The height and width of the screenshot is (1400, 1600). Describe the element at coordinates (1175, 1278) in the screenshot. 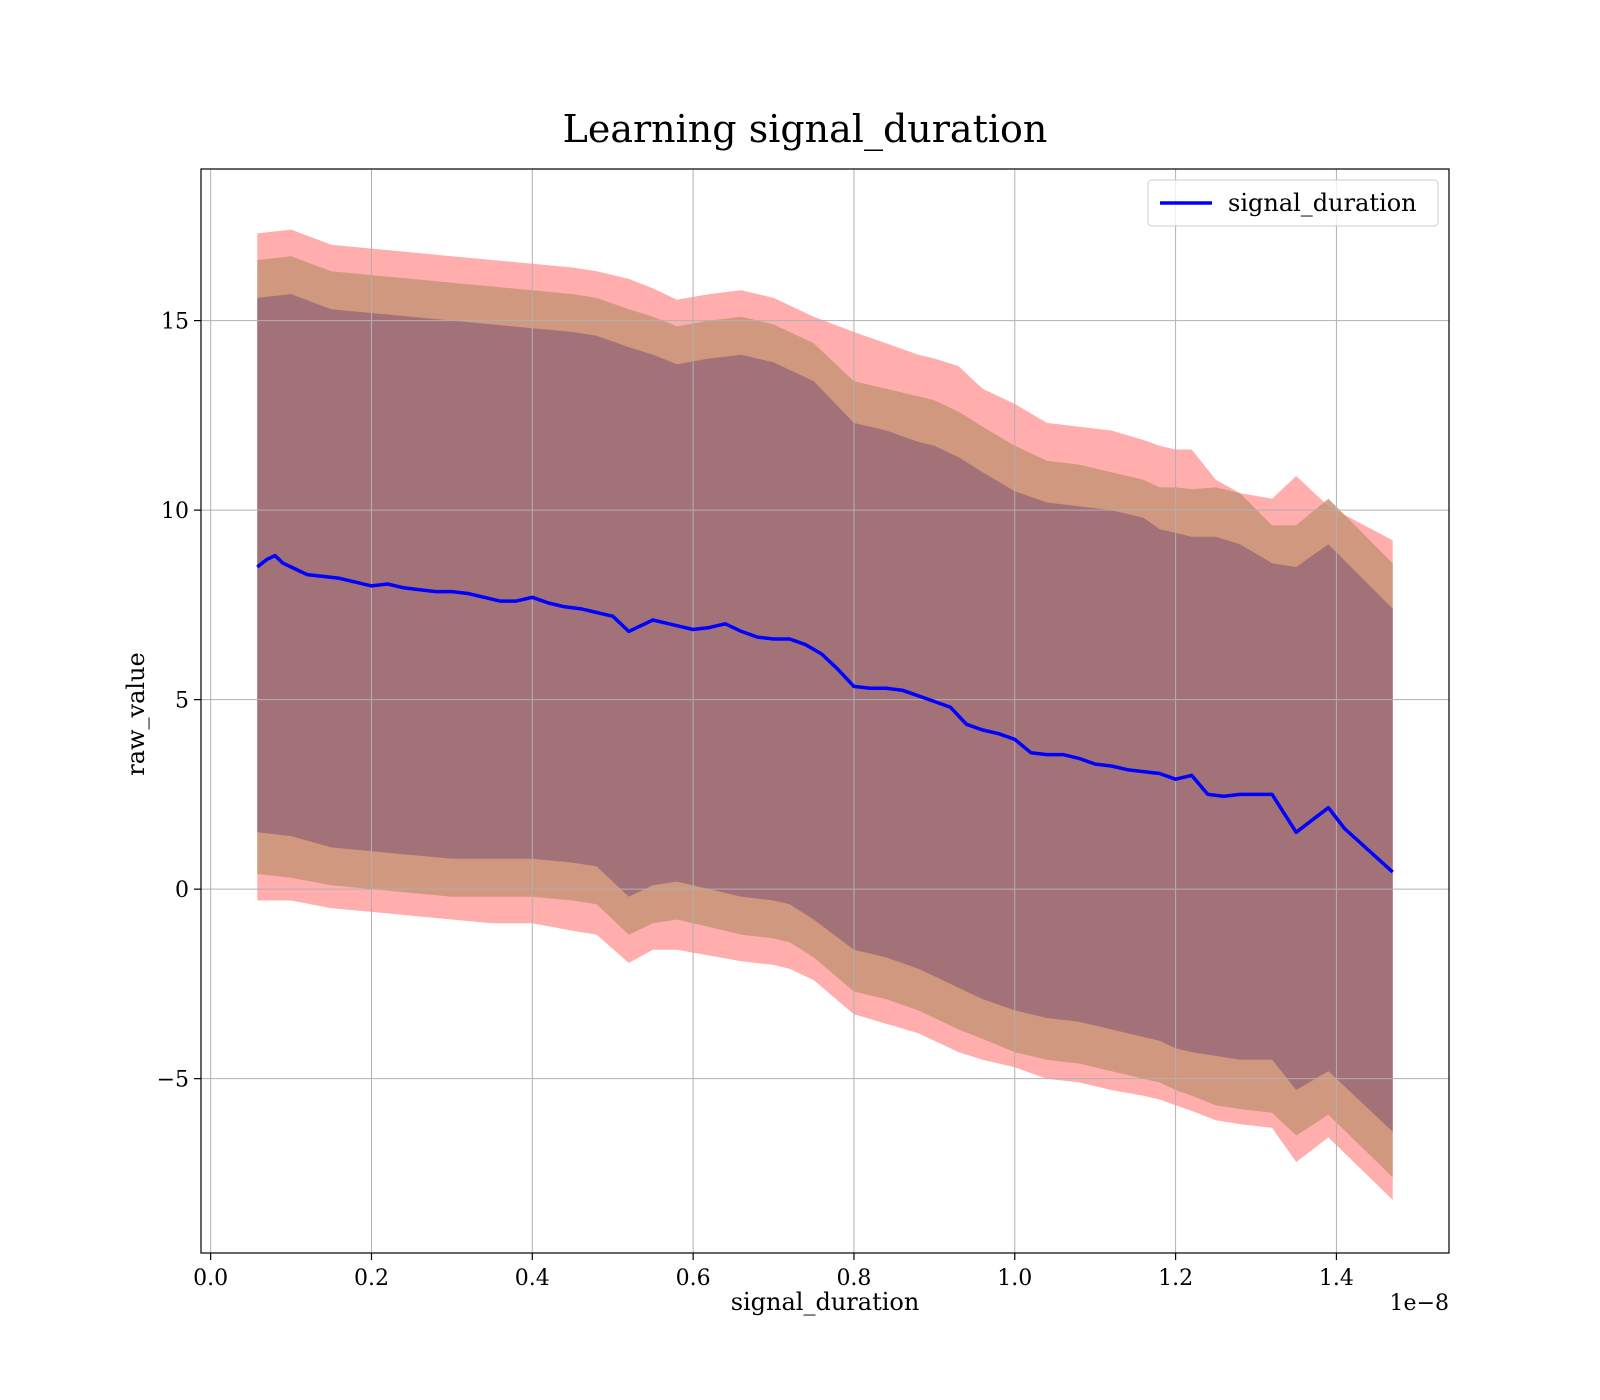

I see `x-tick-label: 1.2` at that location.